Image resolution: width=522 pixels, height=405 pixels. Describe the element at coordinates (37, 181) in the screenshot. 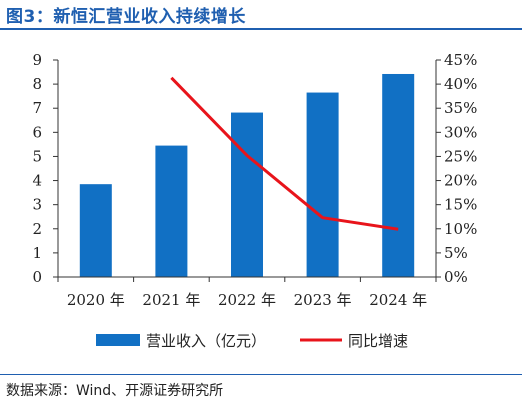

I see `left-tick-label-4: 4` at that location.